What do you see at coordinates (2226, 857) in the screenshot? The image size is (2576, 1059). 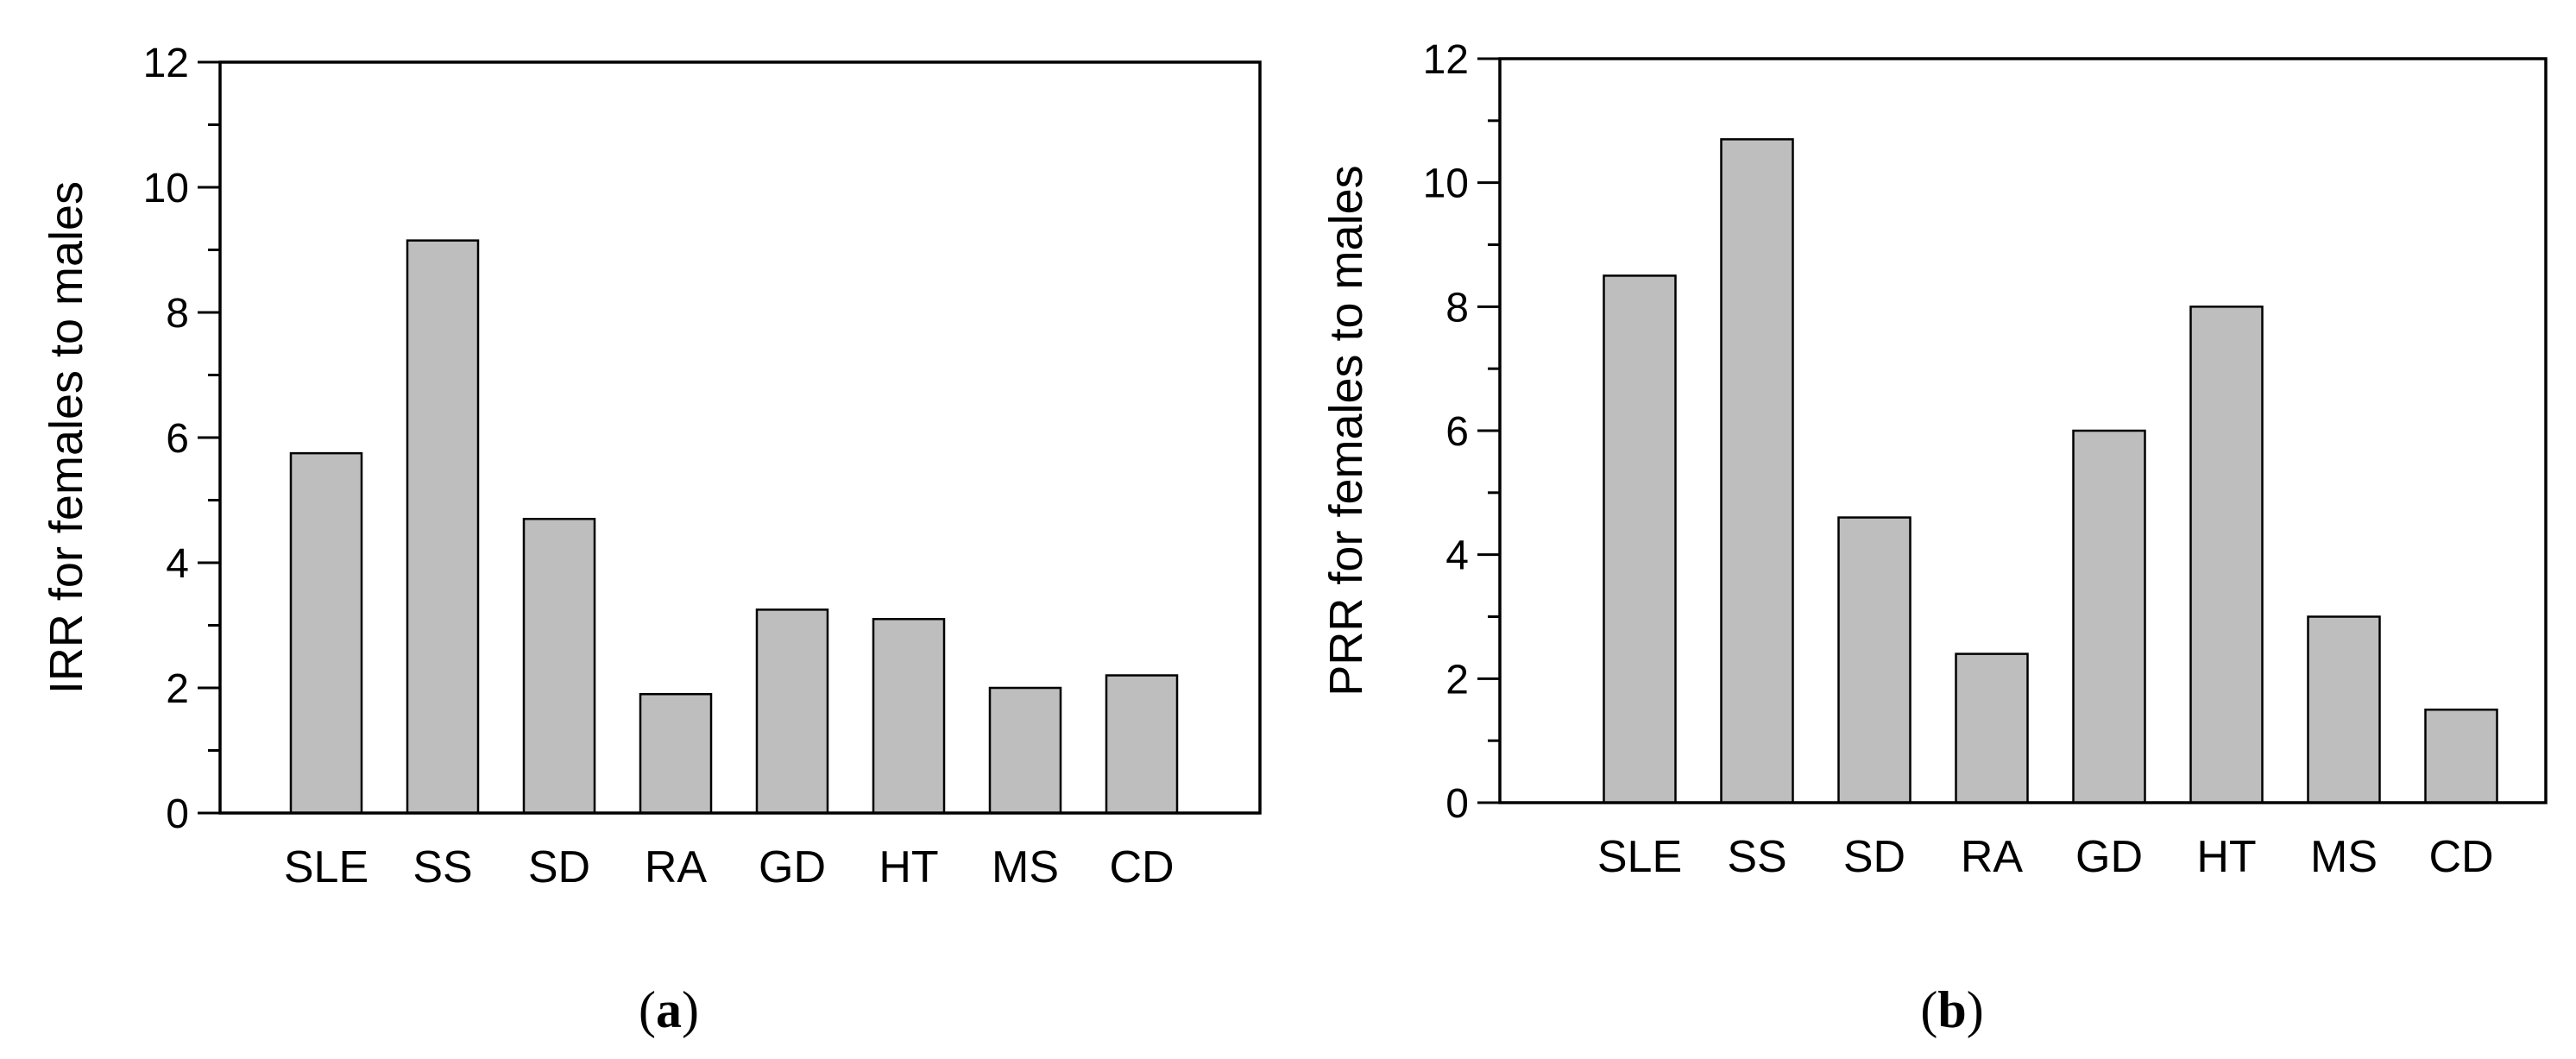 I see `panel-b-xtick-label-ht: HT` at bounding box center [2226, 857].